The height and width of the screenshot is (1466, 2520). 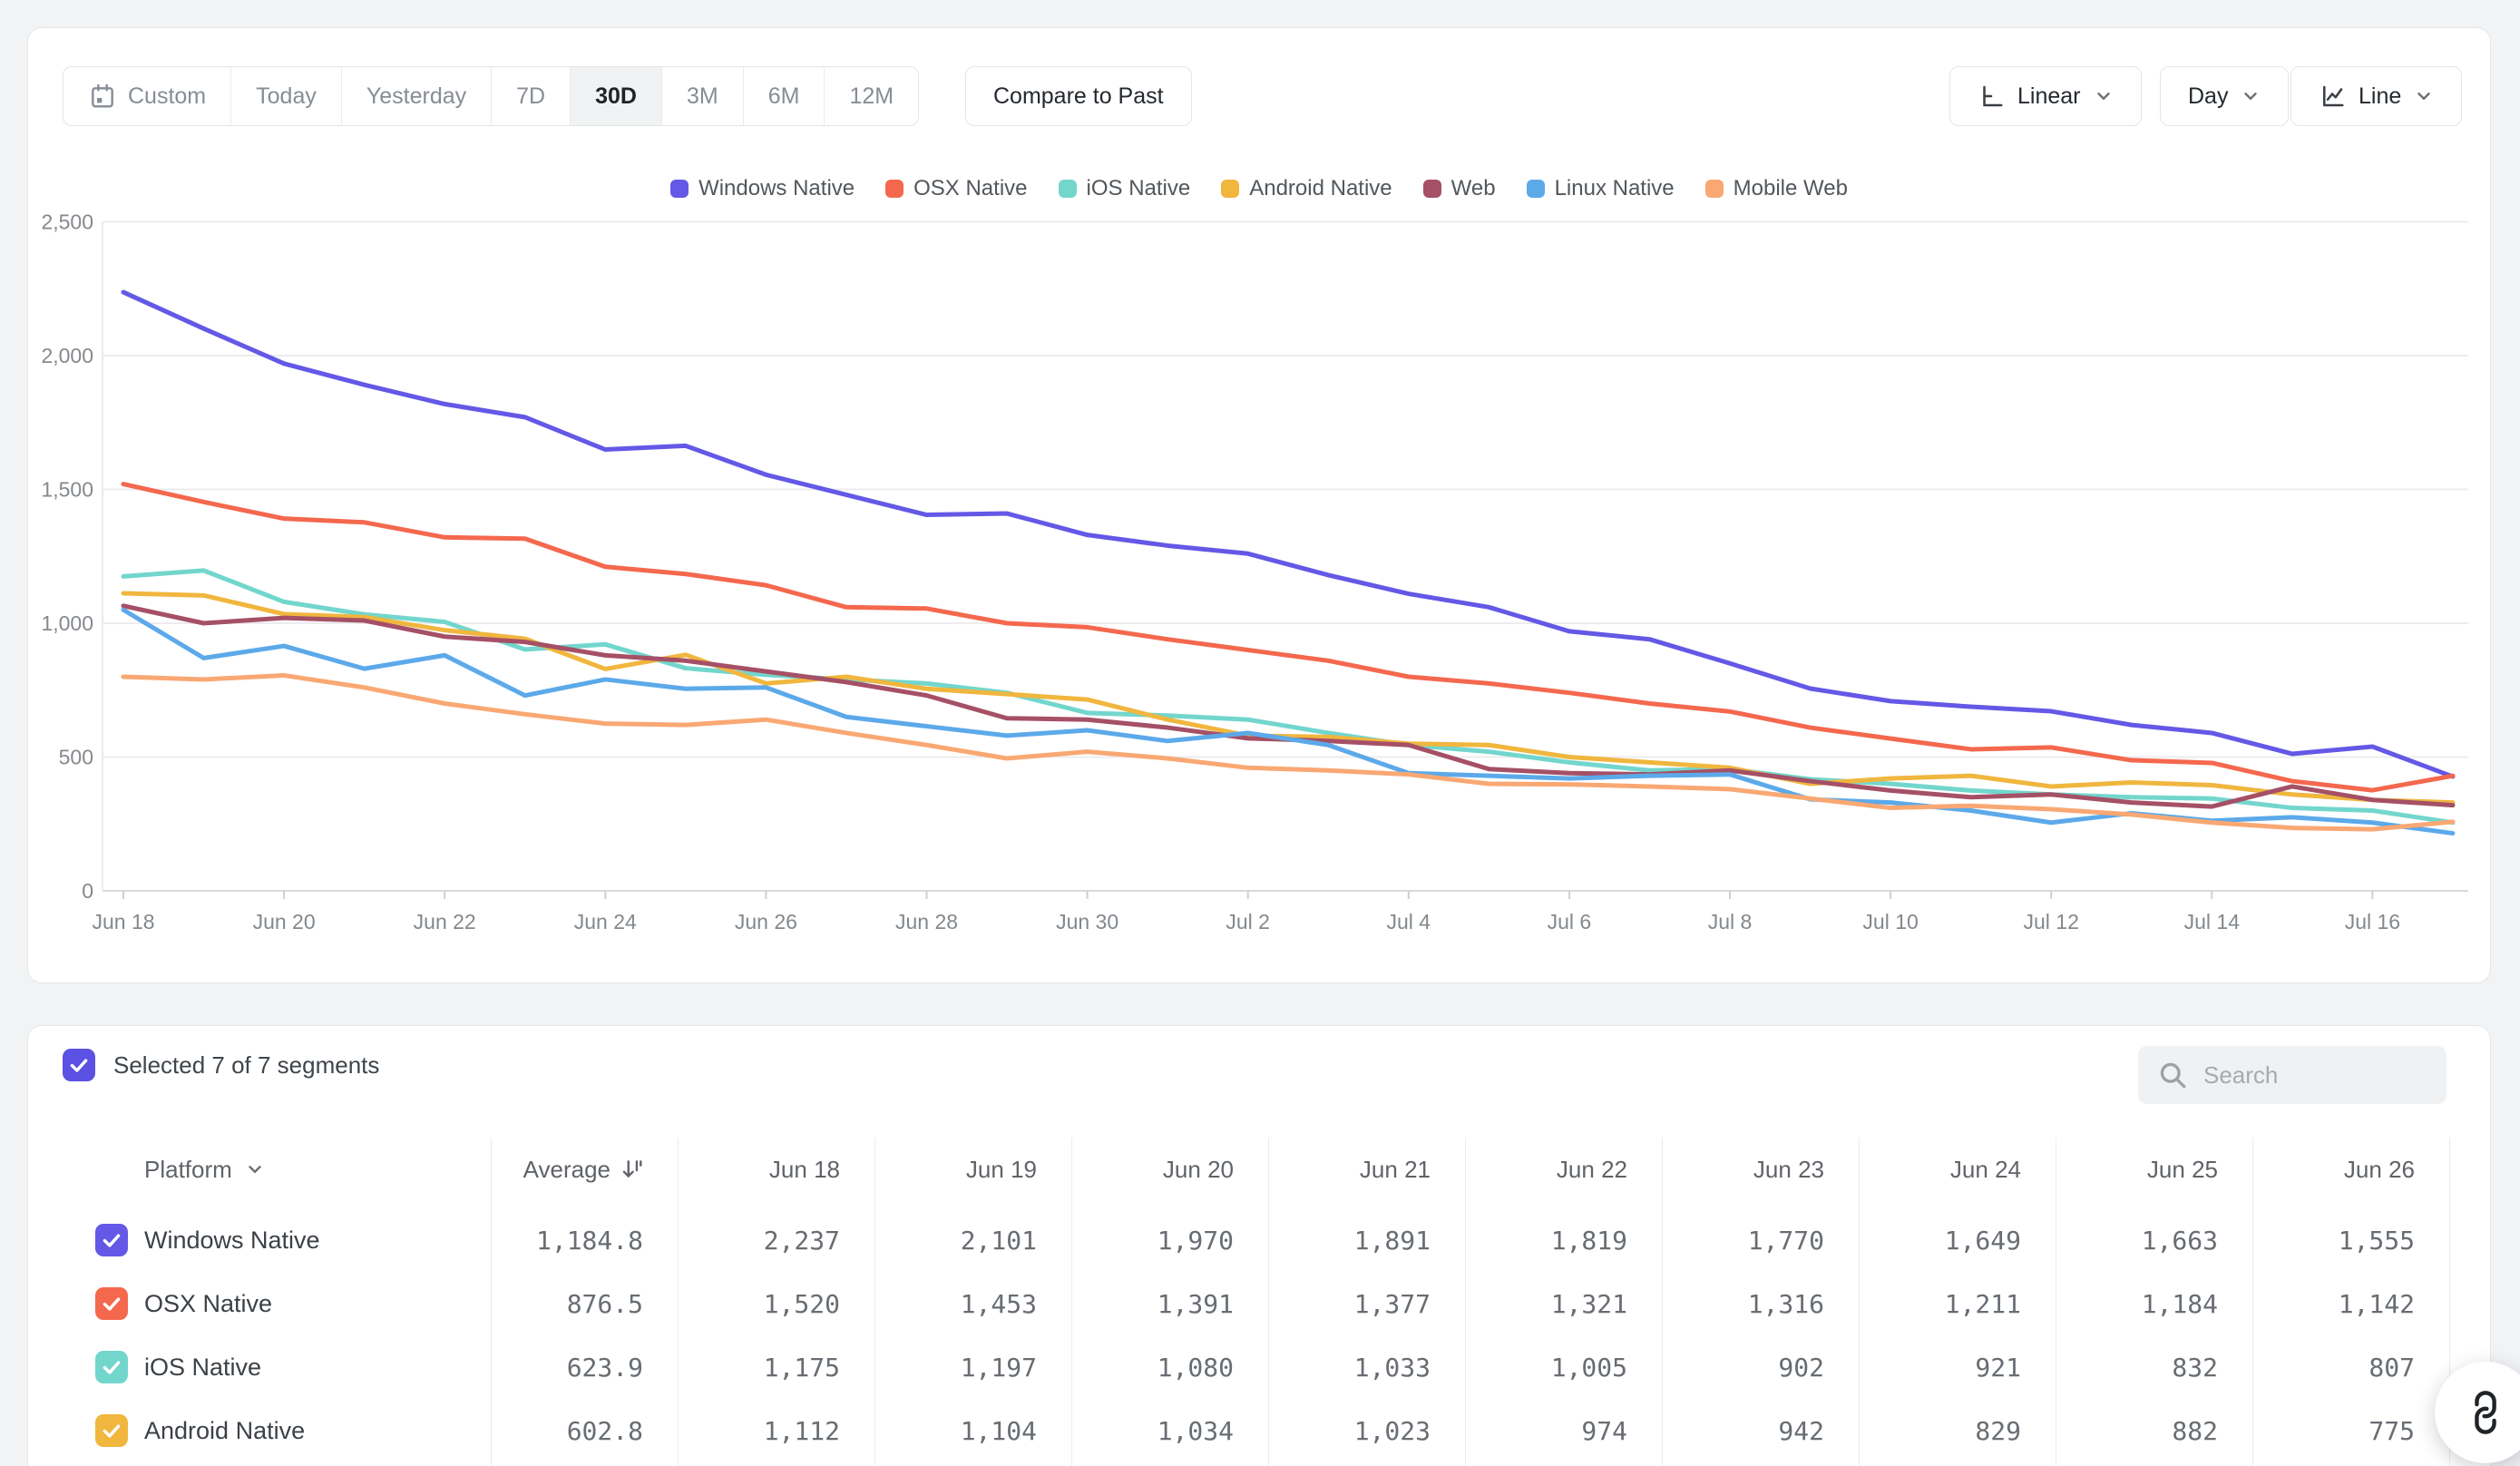 I want to click on range-label: 7D, so click(x=531, y=96).